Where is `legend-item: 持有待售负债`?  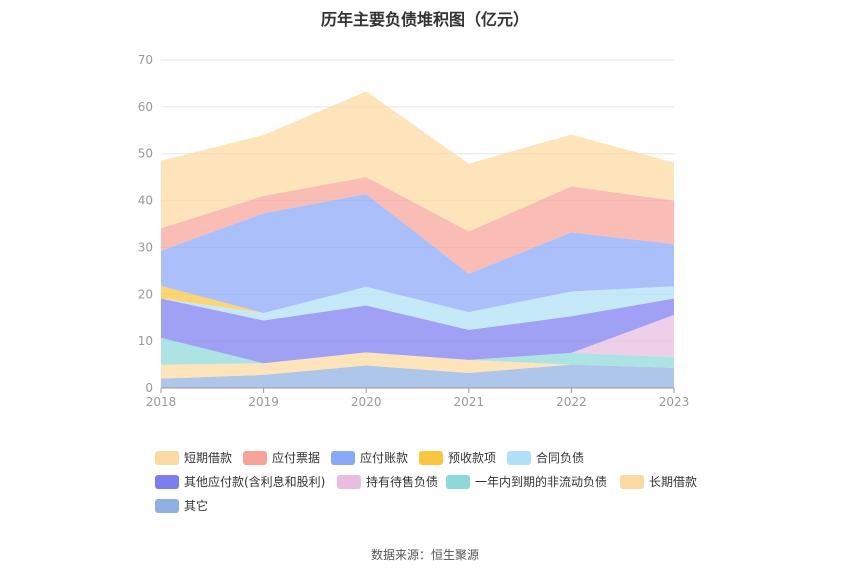 legend-item: 持有待售负债 is located at coordinates (387, 481).